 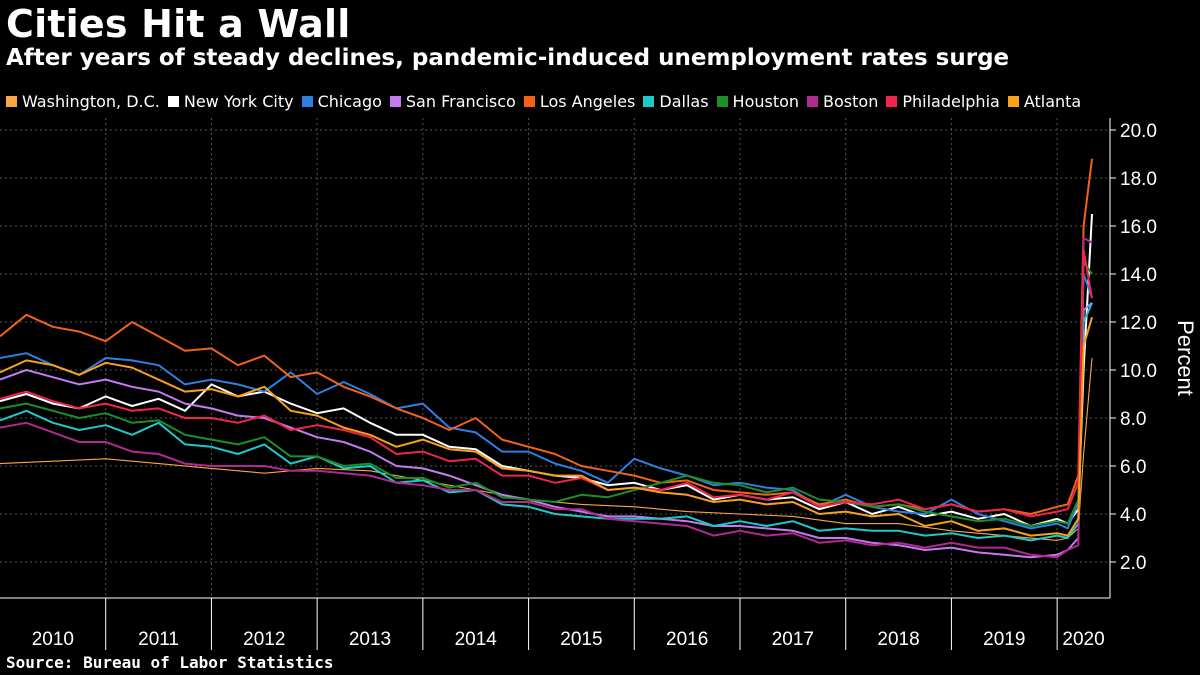 What do you see at coordinates (1185, 358) in the screenshot?
I see `y-axis-label: Percent` at bounding box center [1185, 358].